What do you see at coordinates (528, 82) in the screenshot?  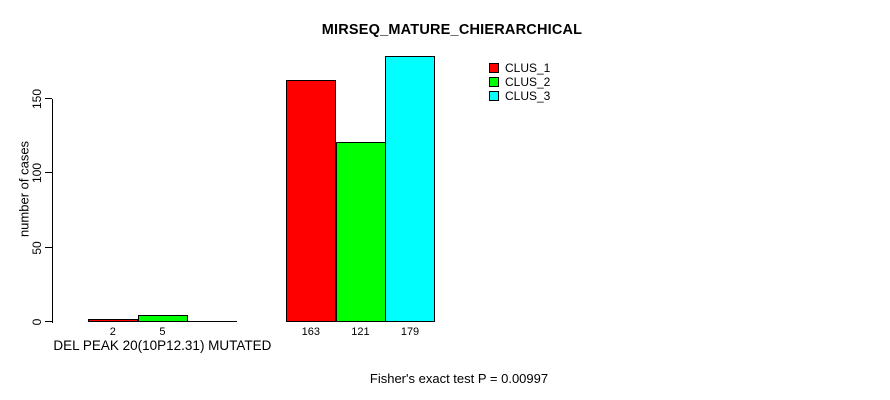 I see `legend-label: CLUS_2` at bounding box center [528, 82].